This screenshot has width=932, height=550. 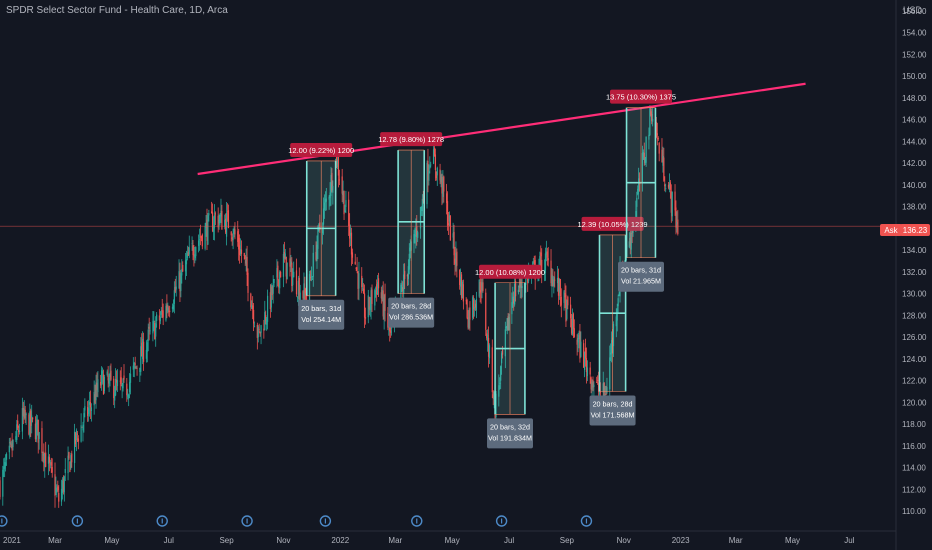 What do you see at coordinates (296, 521) in the screenshot?
I see `event-markers` at bounding box center [296, 521].